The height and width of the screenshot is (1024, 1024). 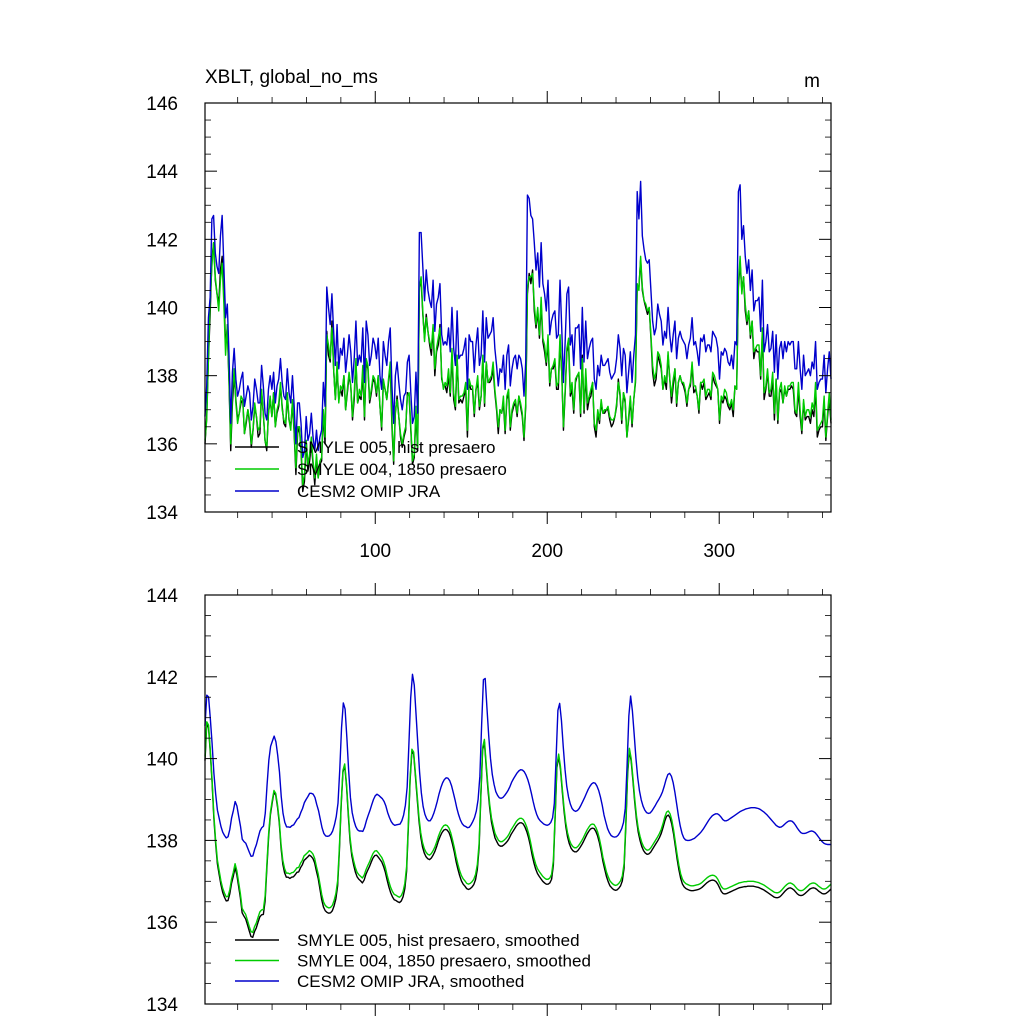 I want to click on bottom-legend-label-2: SMYLE 004, 1850 presaero, smoothed, so click(x=444, y=961).